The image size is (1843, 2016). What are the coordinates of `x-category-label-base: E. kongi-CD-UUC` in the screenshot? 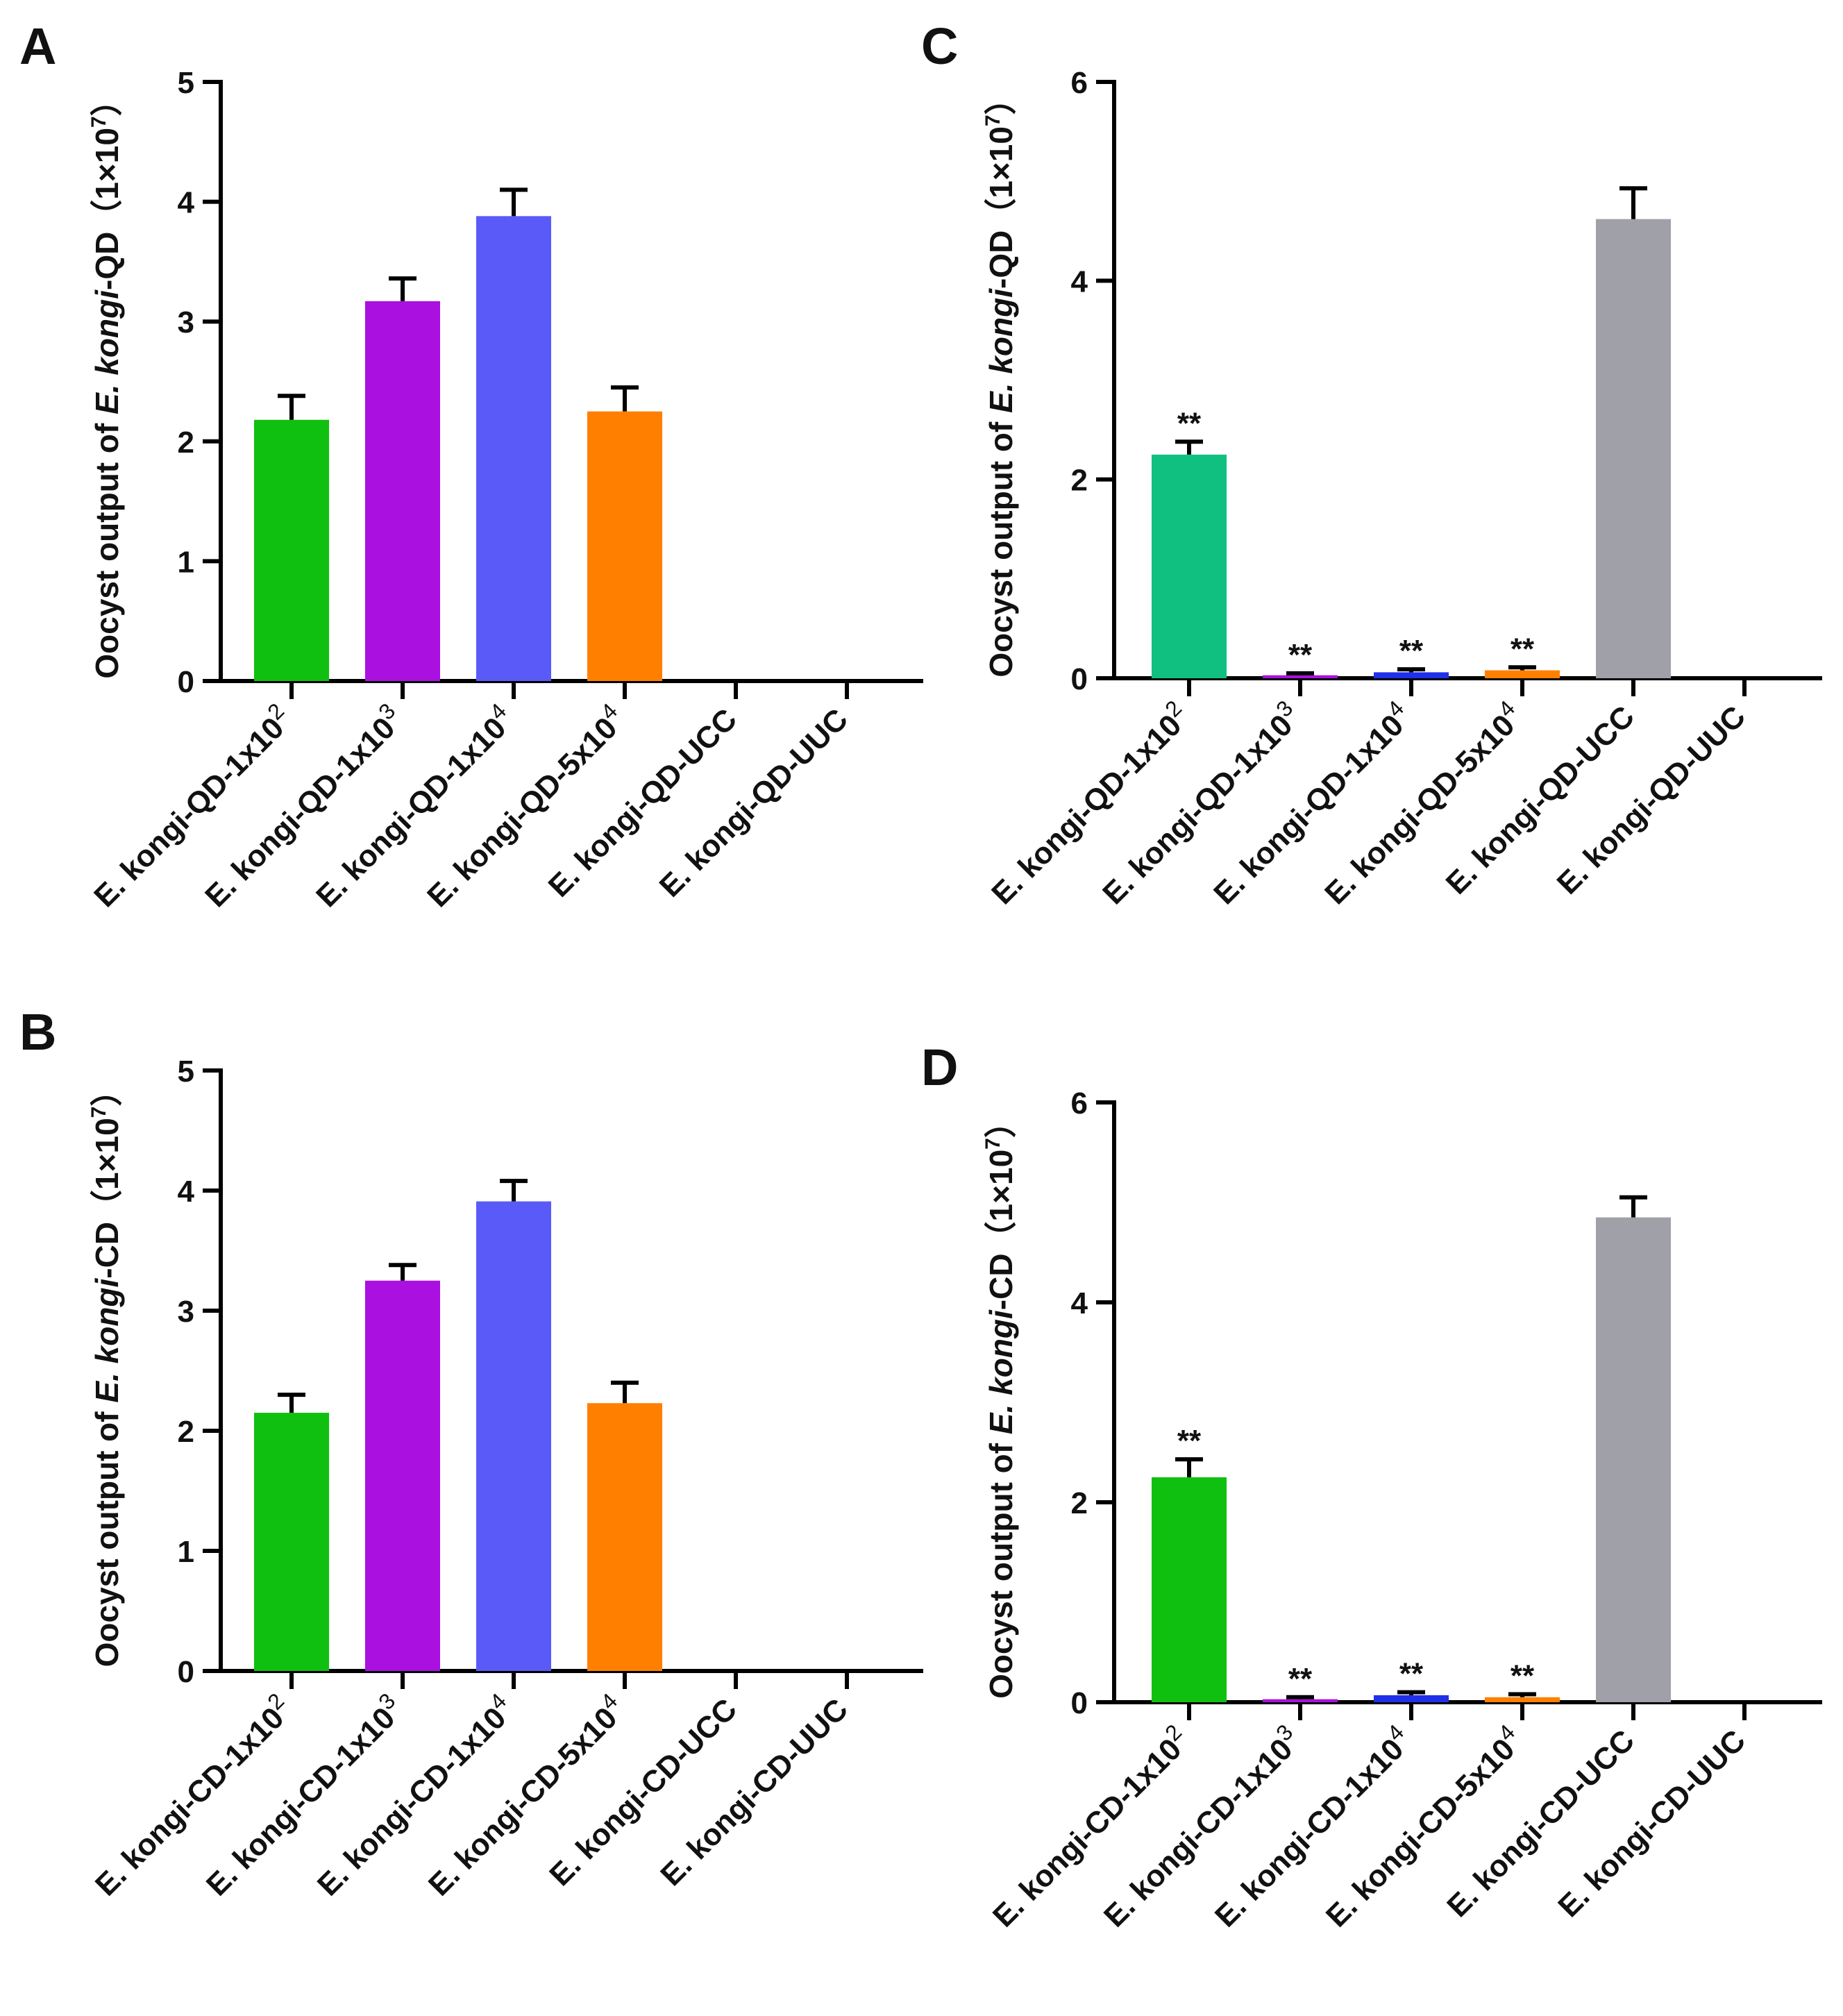 It's located at (1651, 1824).